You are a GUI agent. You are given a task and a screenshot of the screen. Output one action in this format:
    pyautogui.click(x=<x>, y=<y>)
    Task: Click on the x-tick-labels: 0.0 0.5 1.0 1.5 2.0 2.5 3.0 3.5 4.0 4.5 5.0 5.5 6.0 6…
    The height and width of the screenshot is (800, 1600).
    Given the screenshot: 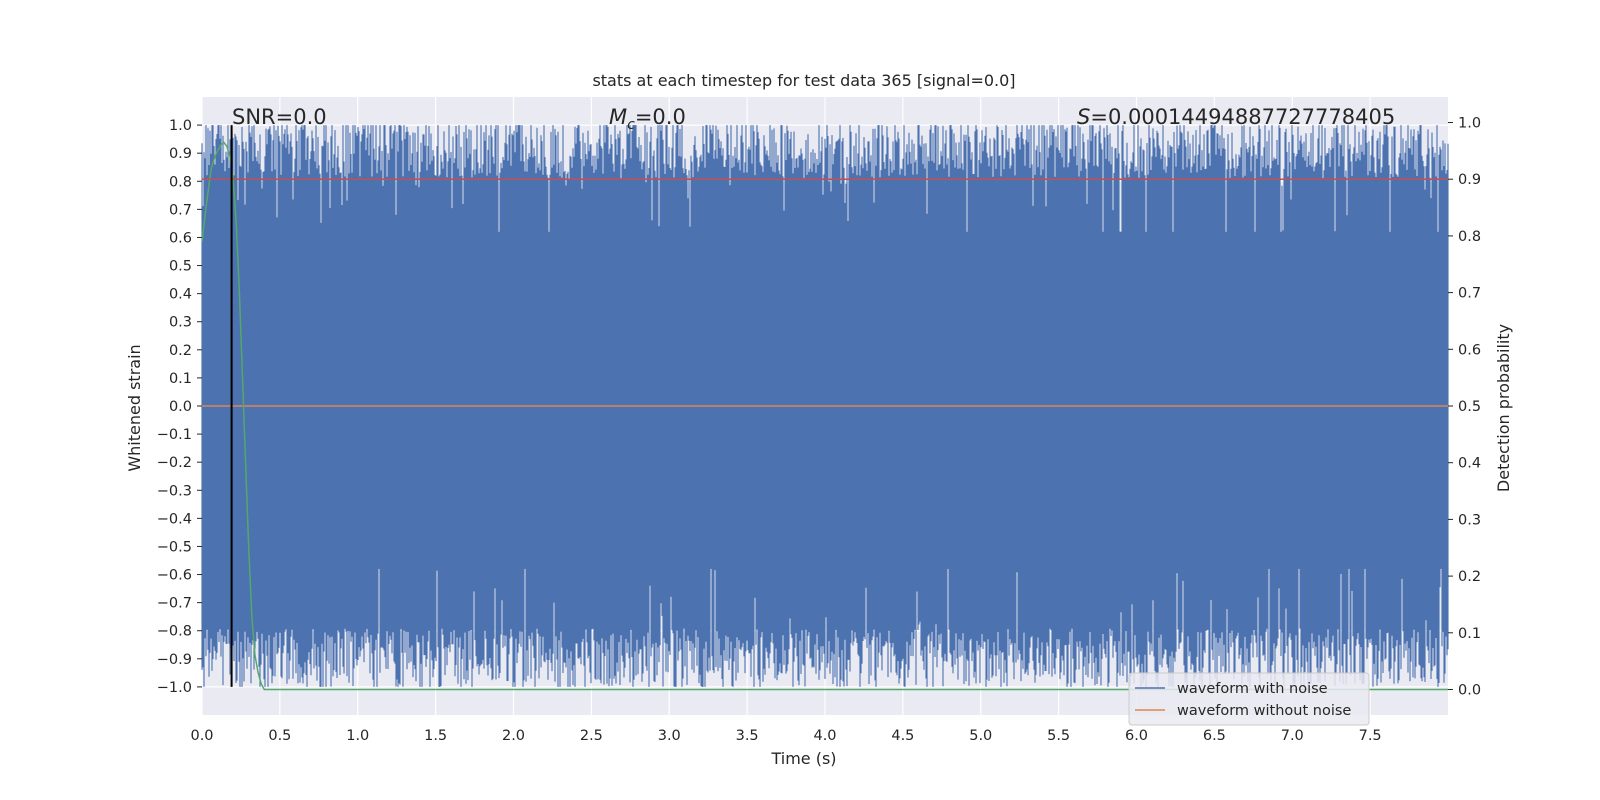 What is the action you would take?
    pyautogui.click(x=785, y=736)
    